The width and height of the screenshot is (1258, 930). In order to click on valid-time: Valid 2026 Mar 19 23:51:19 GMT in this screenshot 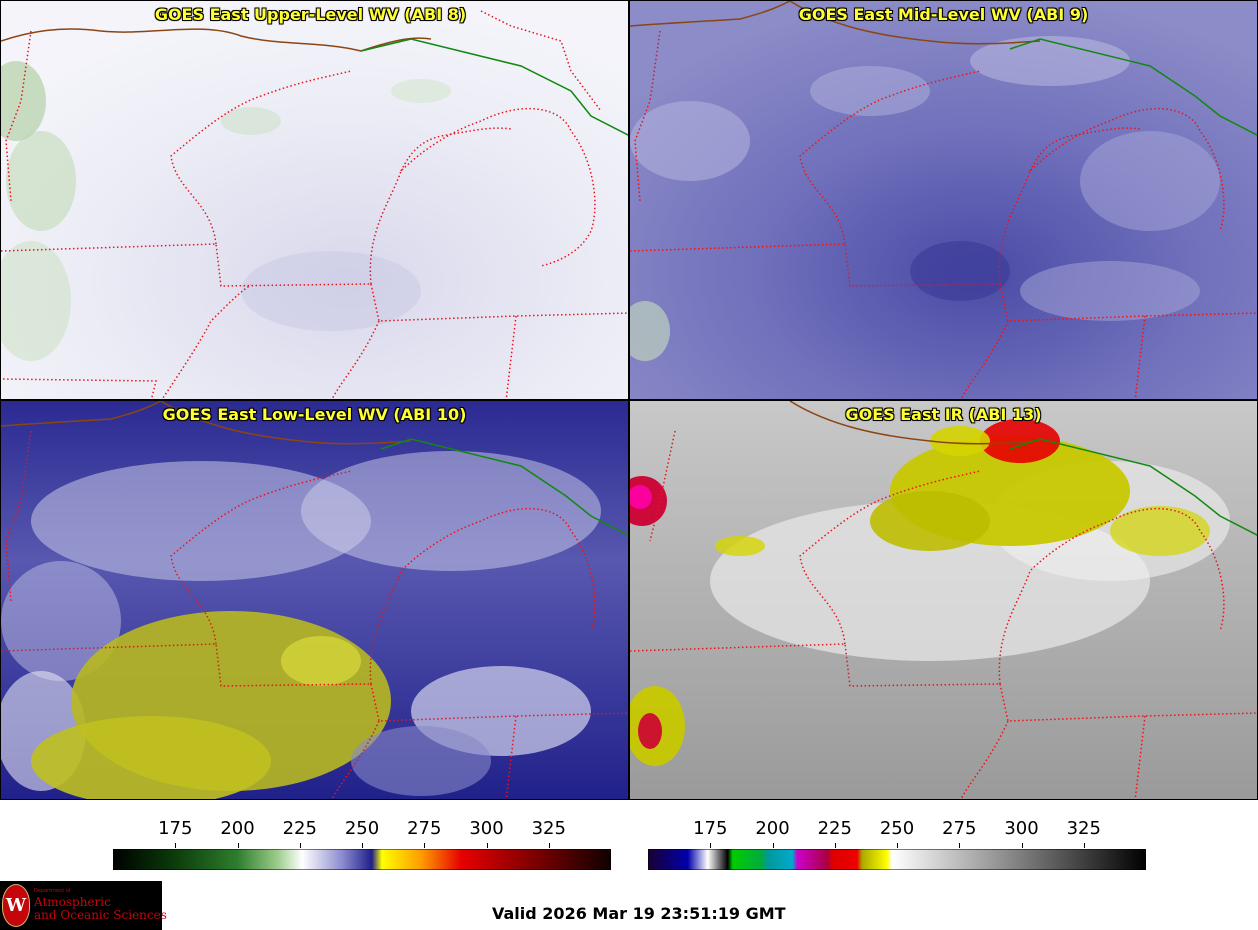, I will do `click(639, 913)`.